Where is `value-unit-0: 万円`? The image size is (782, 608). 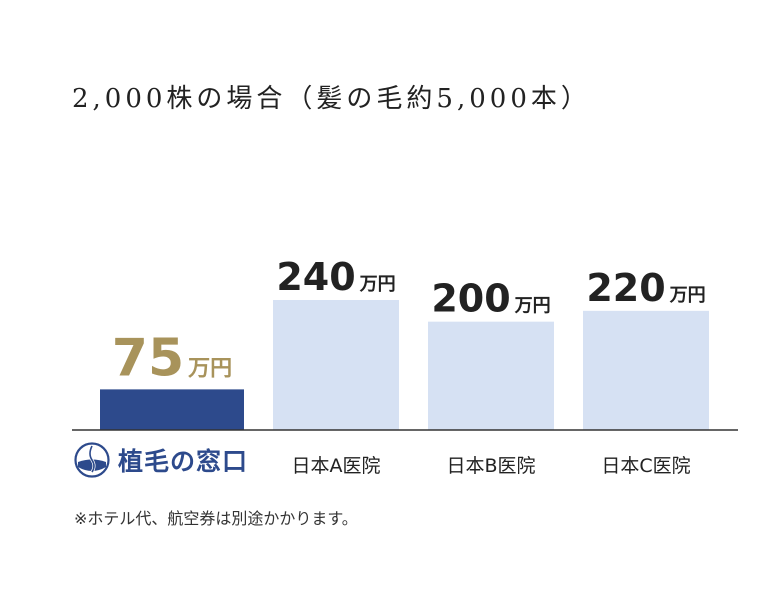
value-unit-0: 万円 is located at coordinates (209, 368).